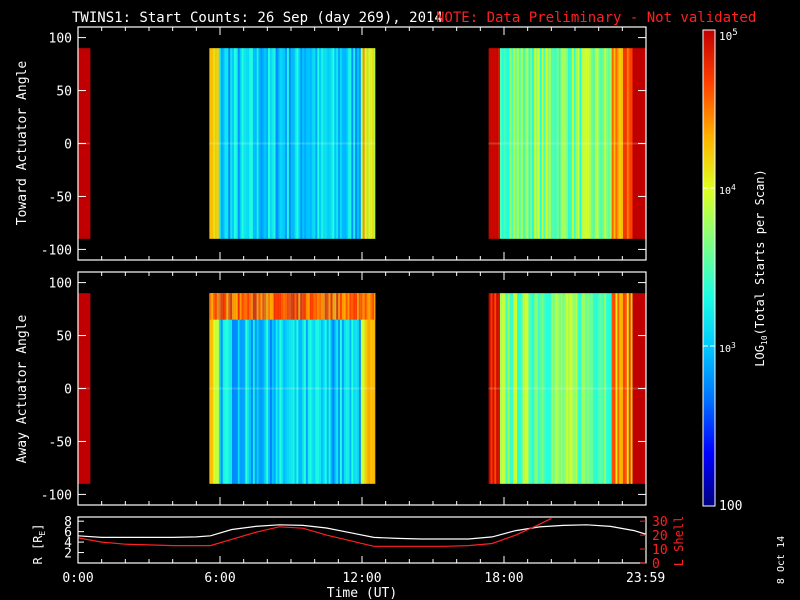 This screenshot has width=800, height=600. Describe the element at coordinates (660, 550) in the screenshot. I see `right-tick-label: 10` at that location.